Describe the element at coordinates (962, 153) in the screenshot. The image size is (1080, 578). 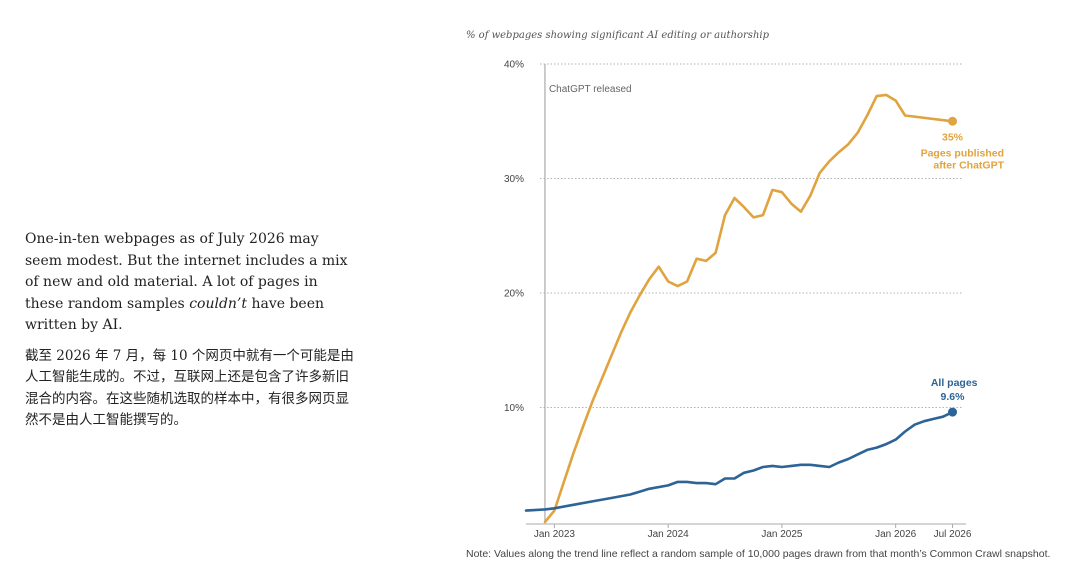
I see `series-name-label: Pages published` at that location.